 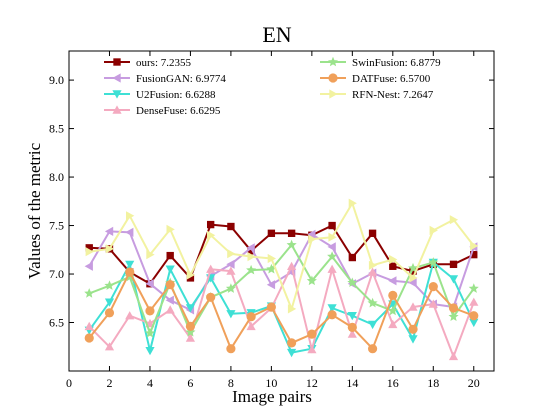 What do you see at coordinates (56, 274) in the screenshot?
I see `y-tick-label: 7.0` at bounding box center [56, 274].